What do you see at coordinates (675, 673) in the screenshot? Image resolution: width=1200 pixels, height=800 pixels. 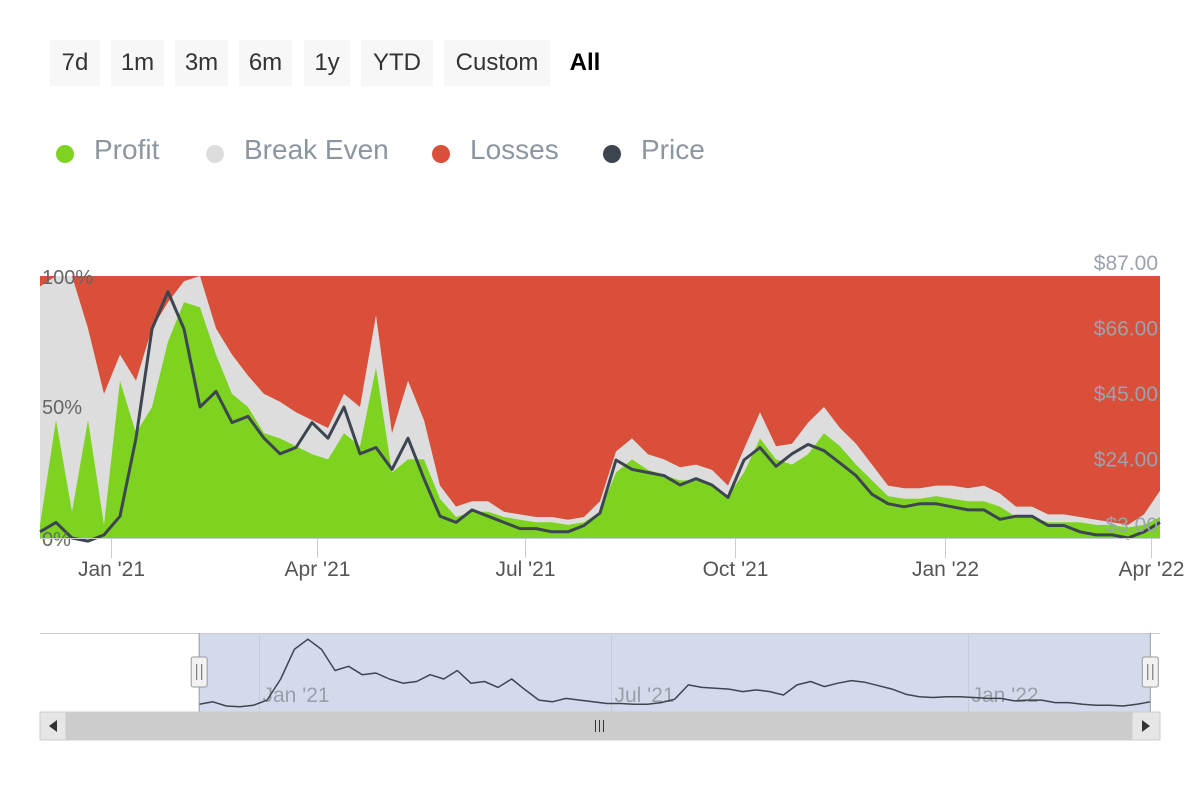 I see `navigator-price-line` at bounding box center [675, 673].